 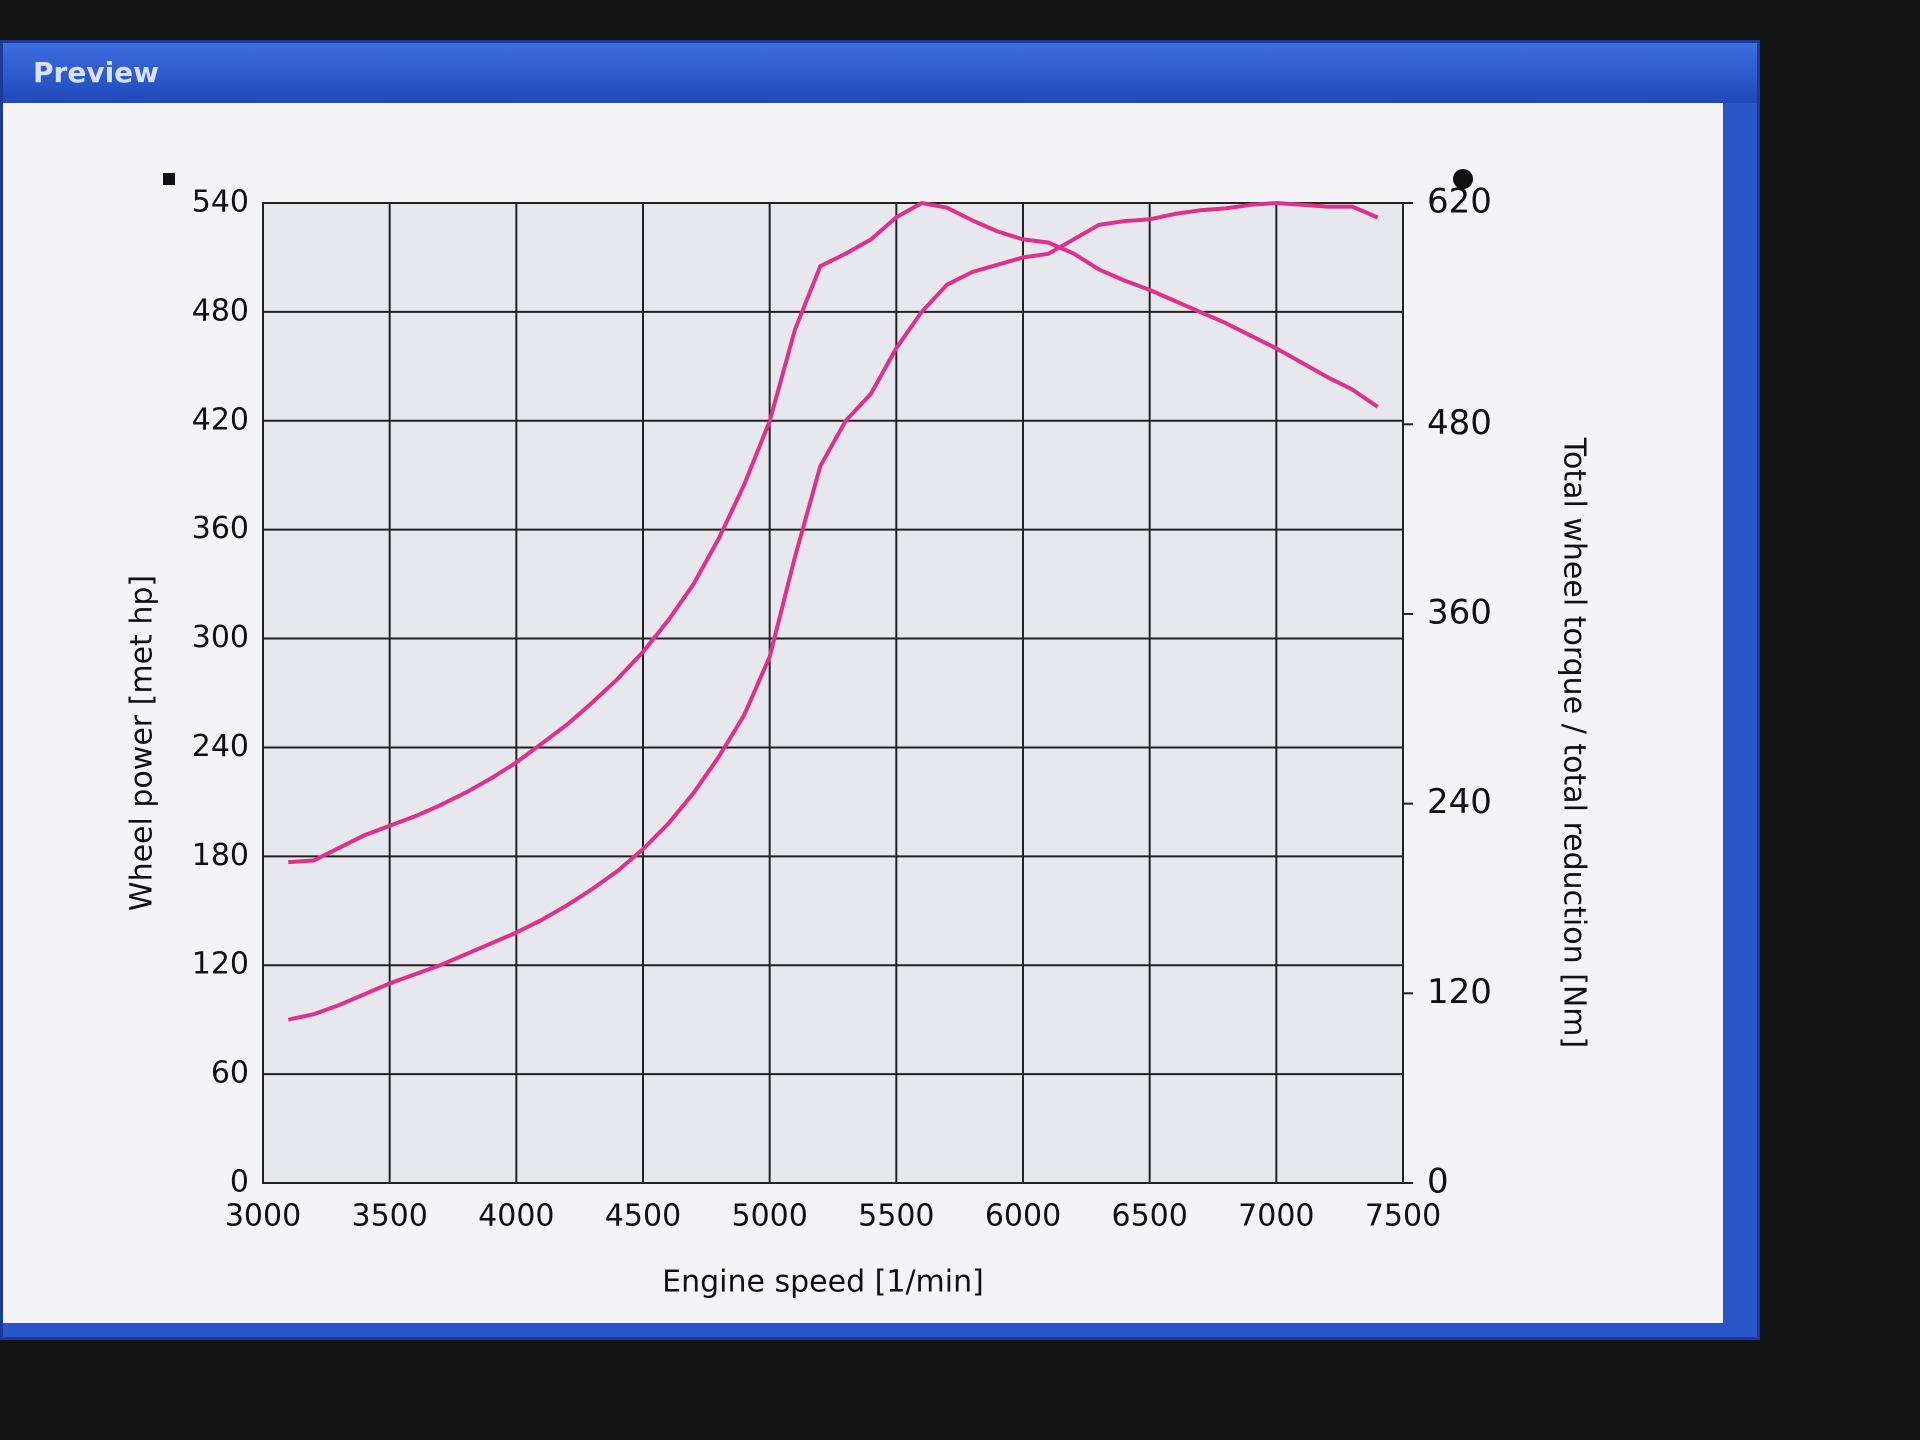 I want to click on y2-tick-label: 620, so click(x=1459, y=202).